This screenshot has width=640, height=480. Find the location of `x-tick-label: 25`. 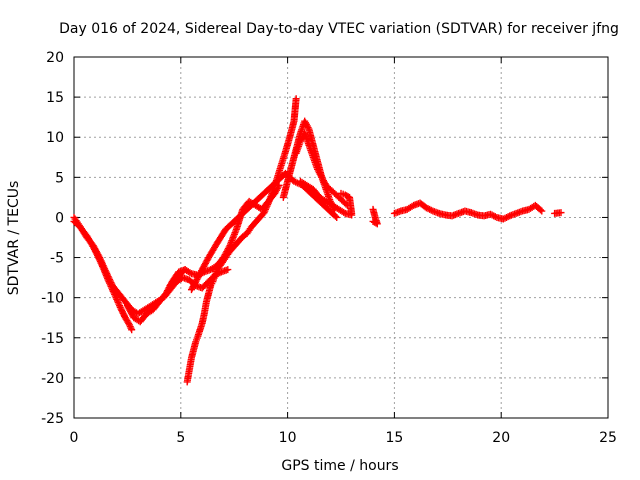

x-tick-label: 25 is located at coordinates (608, 438).